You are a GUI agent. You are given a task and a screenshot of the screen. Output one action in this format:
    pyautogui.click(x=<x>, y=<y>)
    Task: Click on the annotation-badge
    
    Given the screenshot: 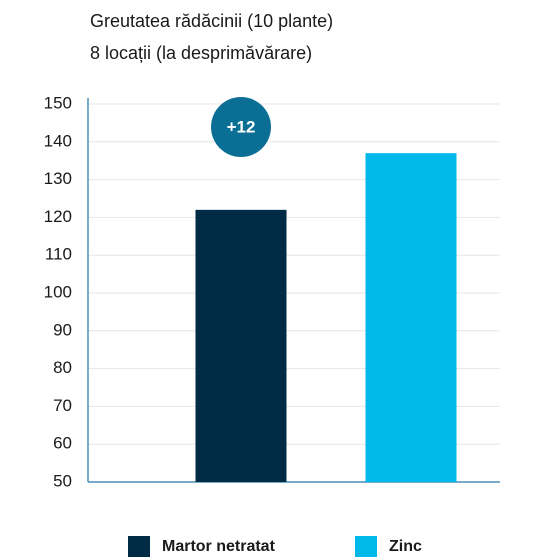 What is the action you would take?
    pyautogui.click(x=241, y=127)
    